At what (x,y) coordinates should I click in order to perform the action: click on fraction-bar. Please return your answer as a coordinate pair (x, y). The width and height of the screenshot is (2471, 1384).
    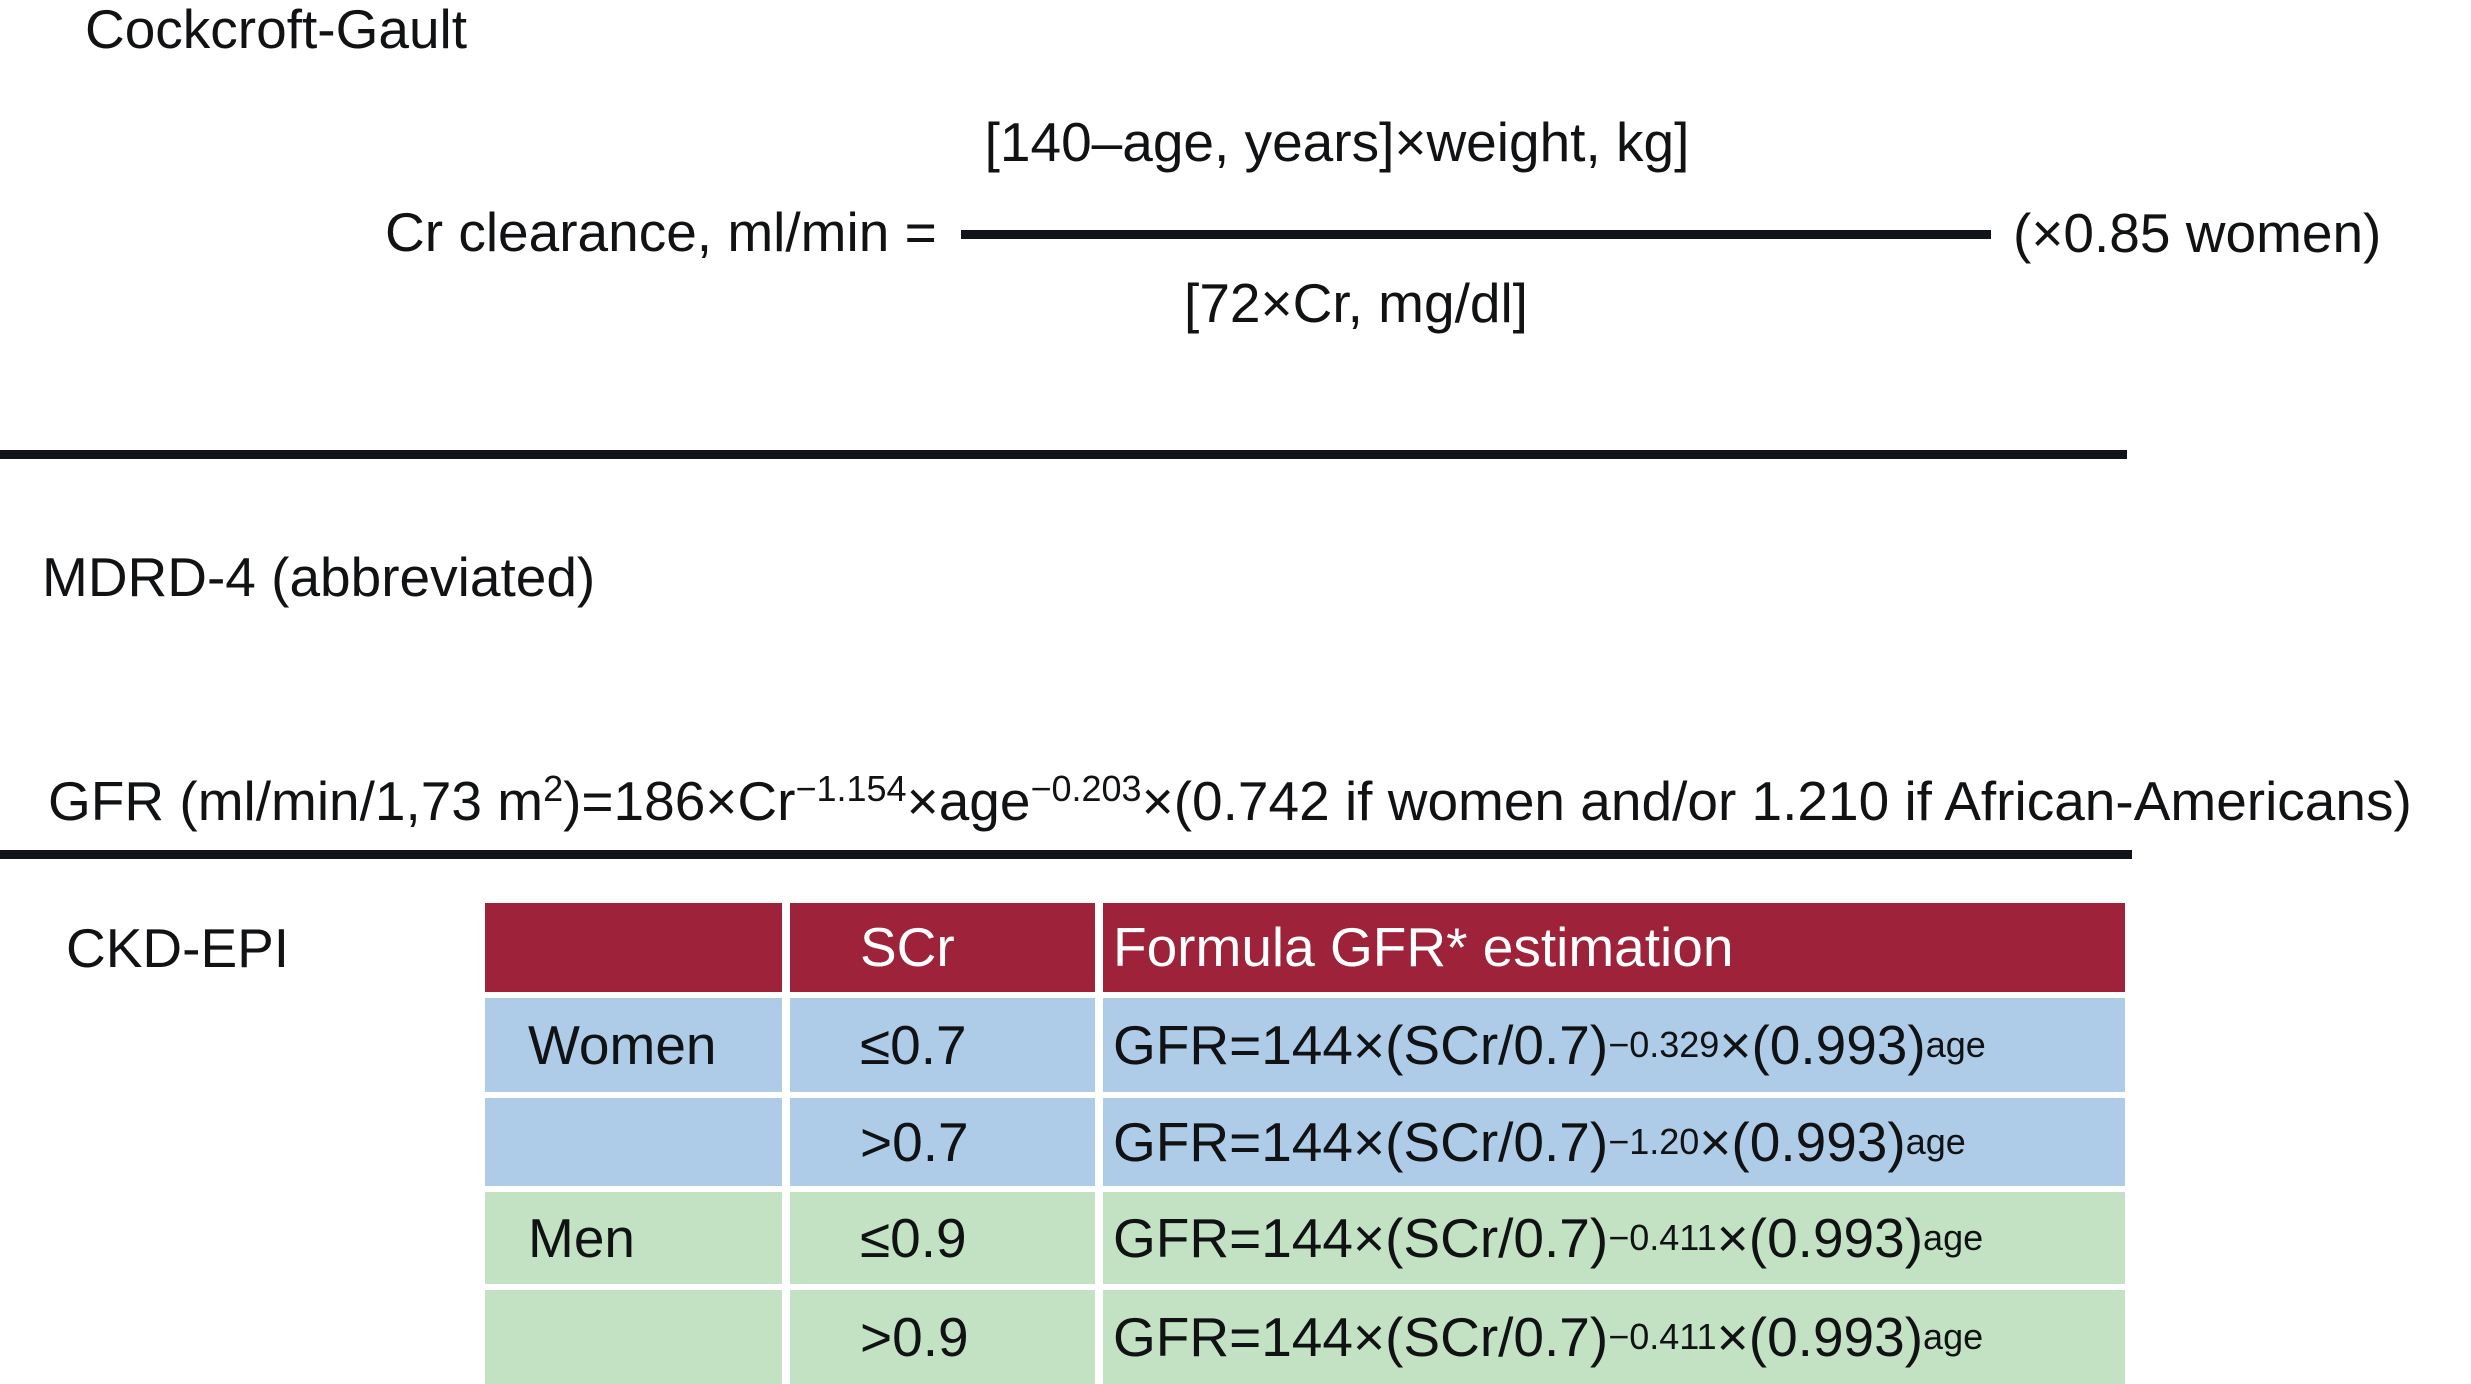
    Looking at the image, I should click on (1476, 234).